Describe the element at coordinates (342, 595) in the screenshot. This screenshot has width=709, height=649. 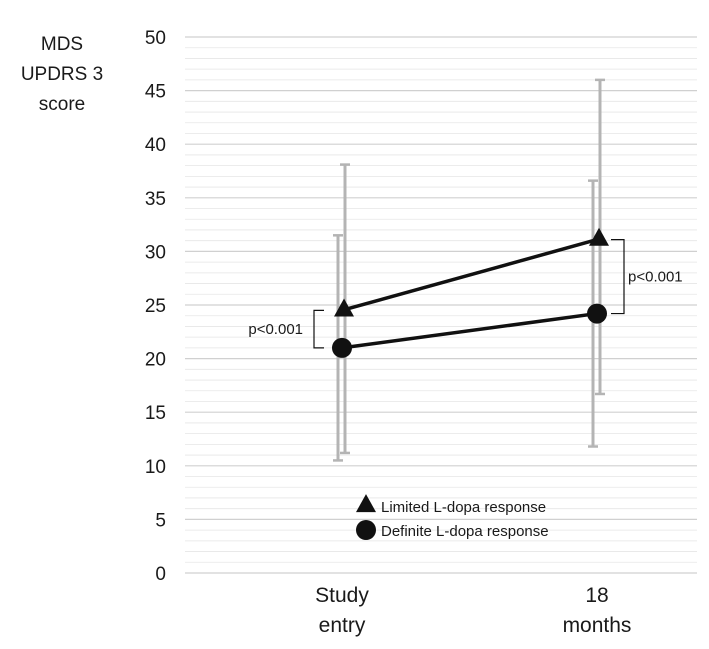
I see `x-category-label: Study` at that location.